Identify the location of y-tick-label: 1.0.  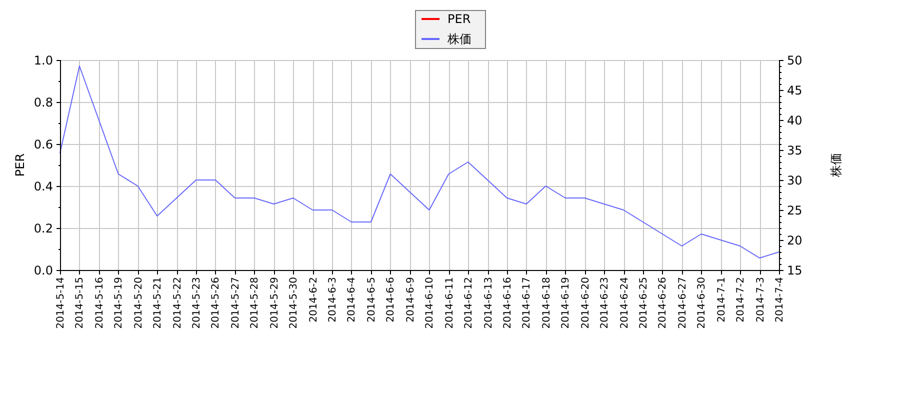
(43, 61).